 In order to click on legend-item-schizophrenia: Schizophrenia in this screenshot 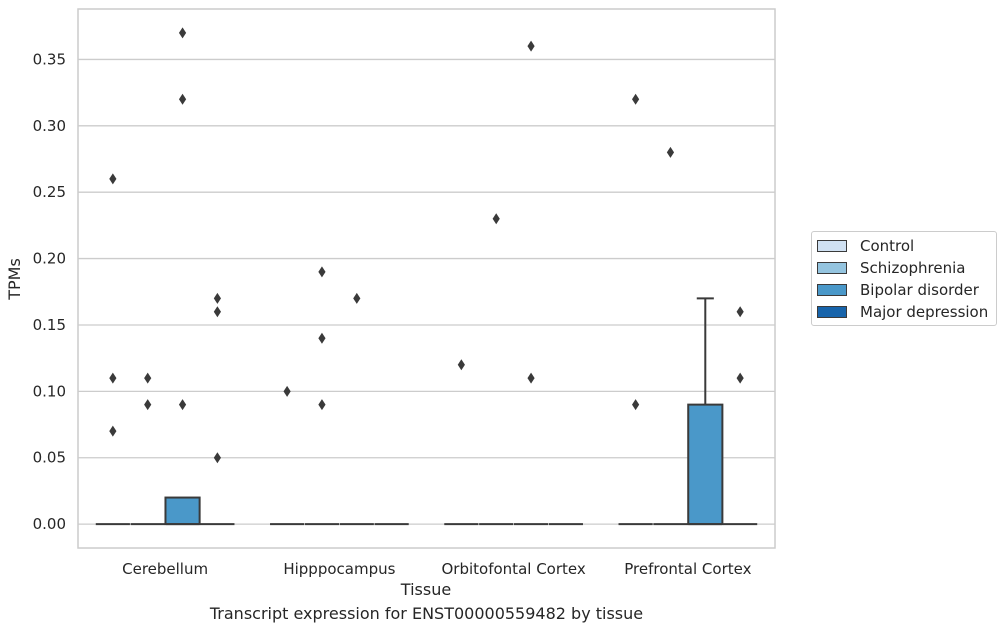, I will do `click(891, 268)`.